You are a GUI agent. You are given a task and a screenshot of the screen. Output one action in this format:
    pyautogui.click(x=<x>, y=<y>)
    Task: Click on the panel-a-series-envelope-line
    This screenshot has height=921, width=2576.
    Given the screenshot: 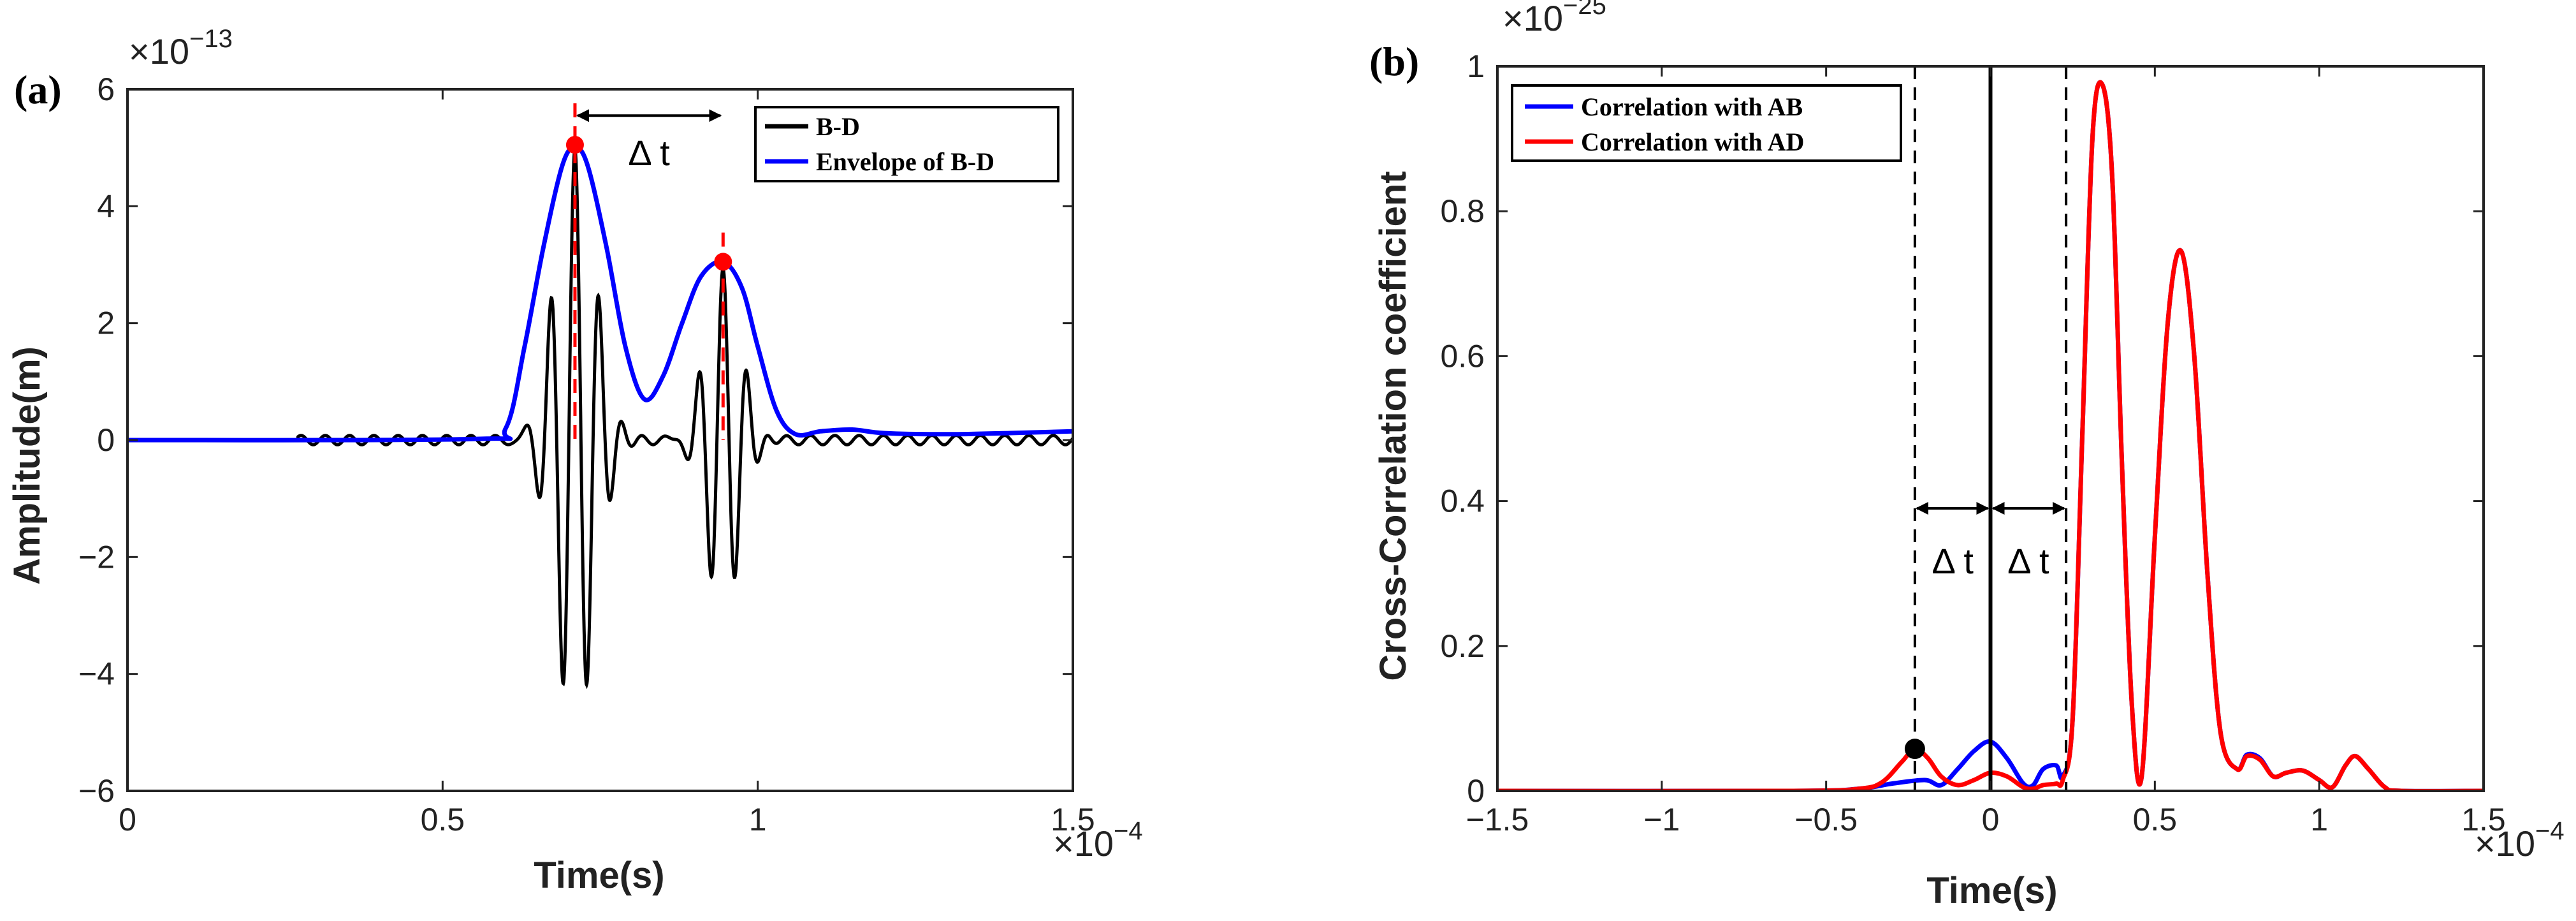 What is the action you would take?
    pyautogui.click(x=600, y=294)
    